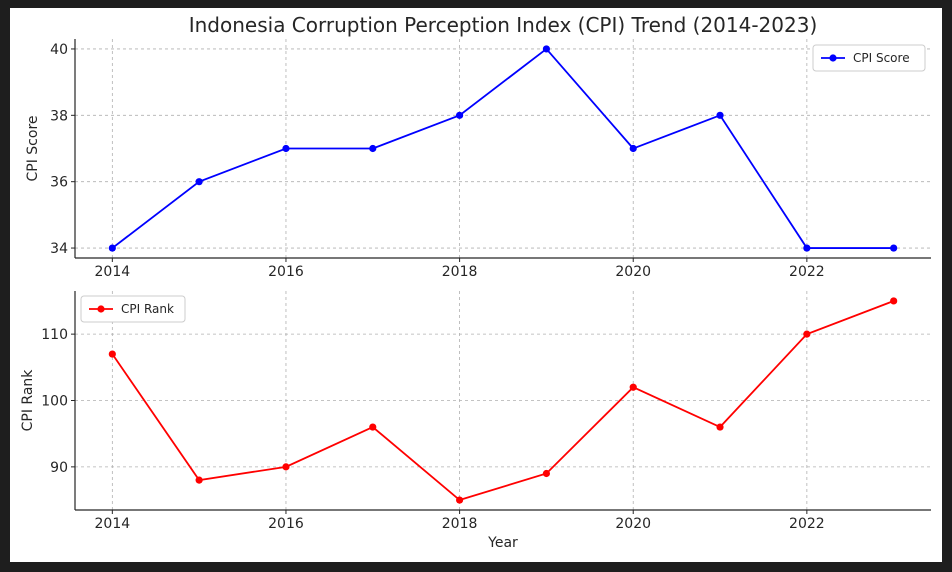 This screenshot has height=572, width=952. I want to click on legend: CPI Rank, so click(133, 309).